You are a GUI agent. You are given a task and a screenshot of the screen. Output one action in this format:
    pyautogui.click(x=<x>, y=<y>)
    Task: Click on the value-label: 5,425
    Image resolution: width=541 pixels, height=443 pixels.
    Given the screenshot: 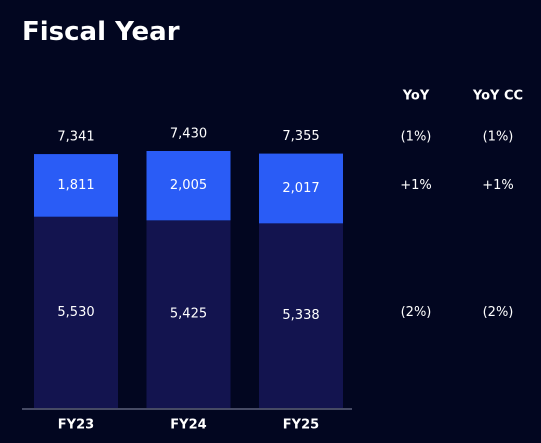 What is the action you would take?
    pyautogui.click(x=188, y=314)
    